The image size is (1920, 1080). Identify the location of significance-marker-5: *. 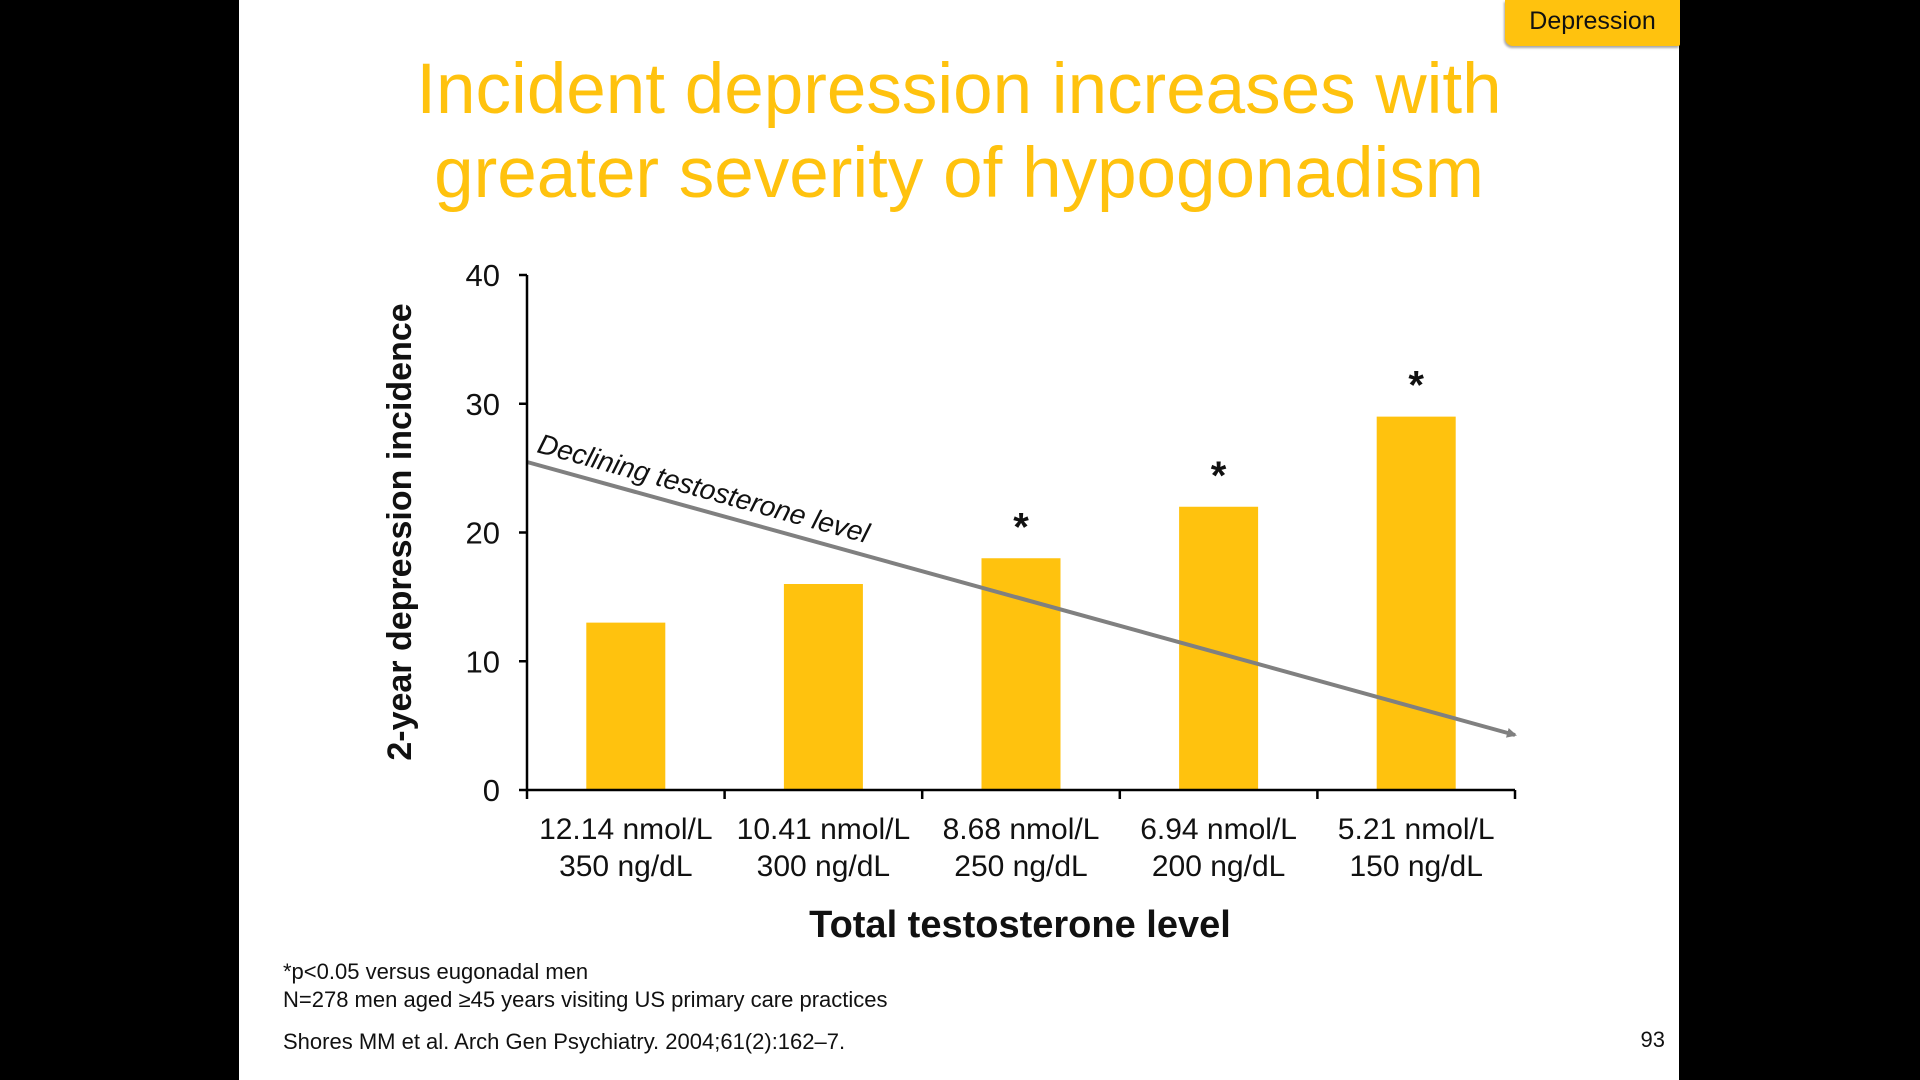
(1416, 386).